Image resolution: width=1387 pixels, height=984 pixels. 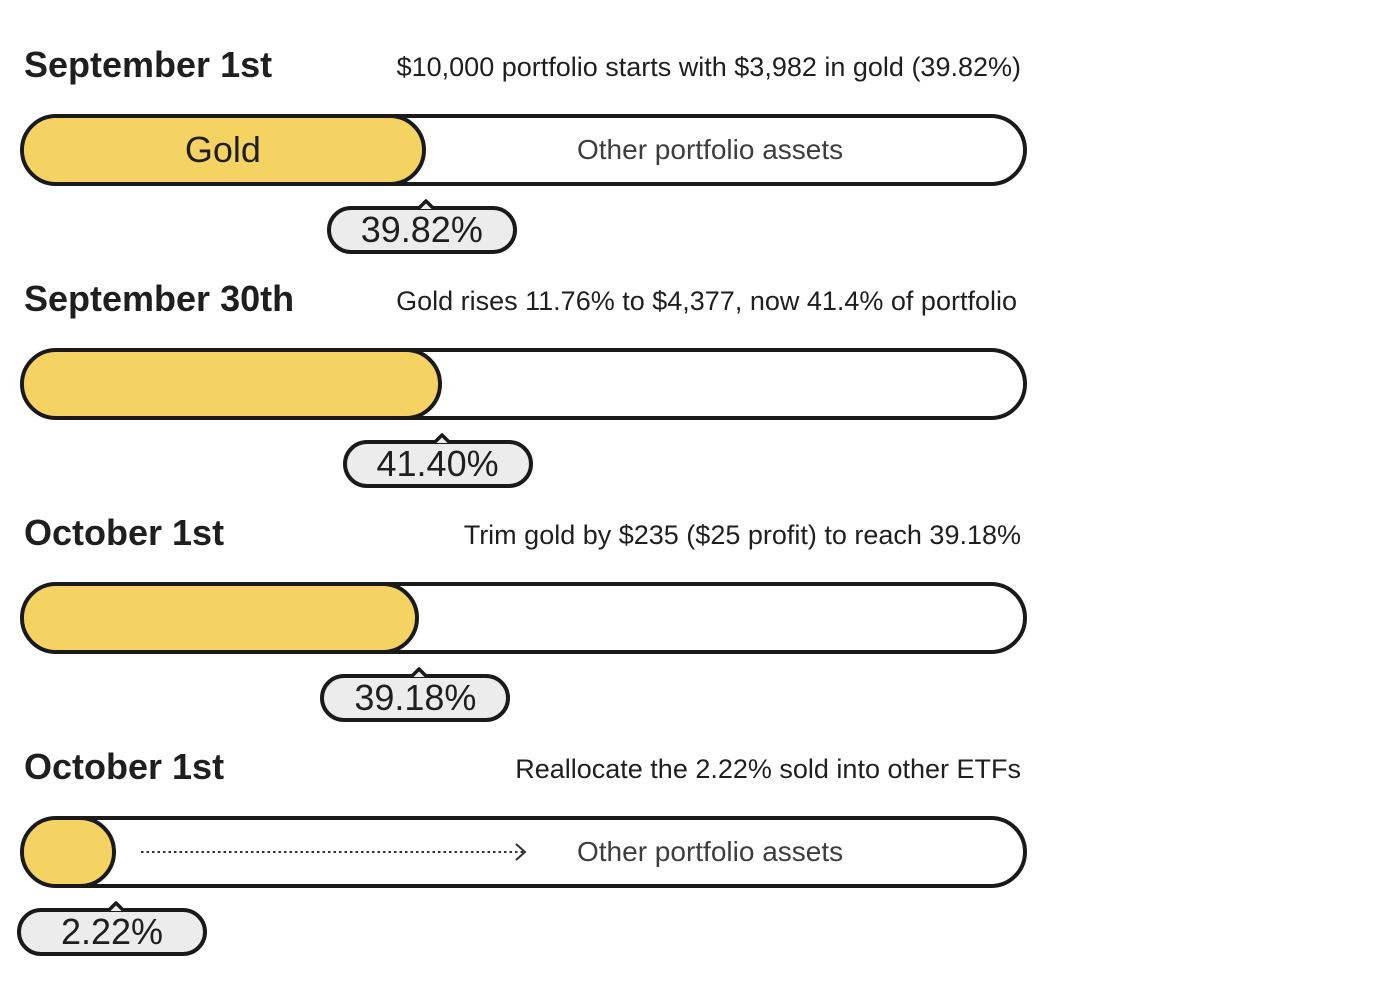 I want to click on step-date: September 1st, so click(x=148, y=64).